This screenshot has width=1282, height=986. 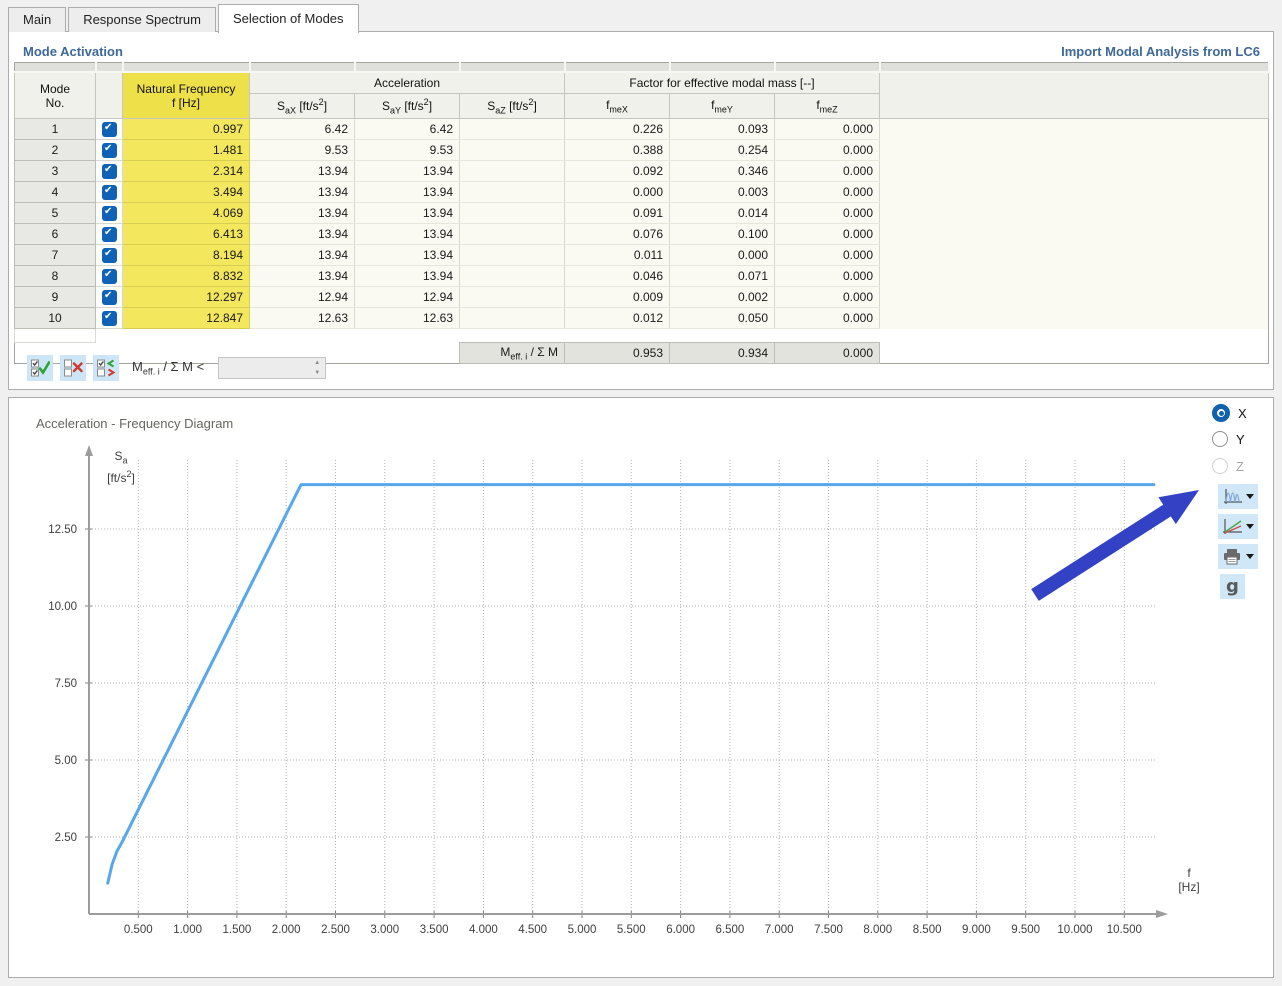 I want to click on svg-text: 10.00, so click(x=62, y=607).